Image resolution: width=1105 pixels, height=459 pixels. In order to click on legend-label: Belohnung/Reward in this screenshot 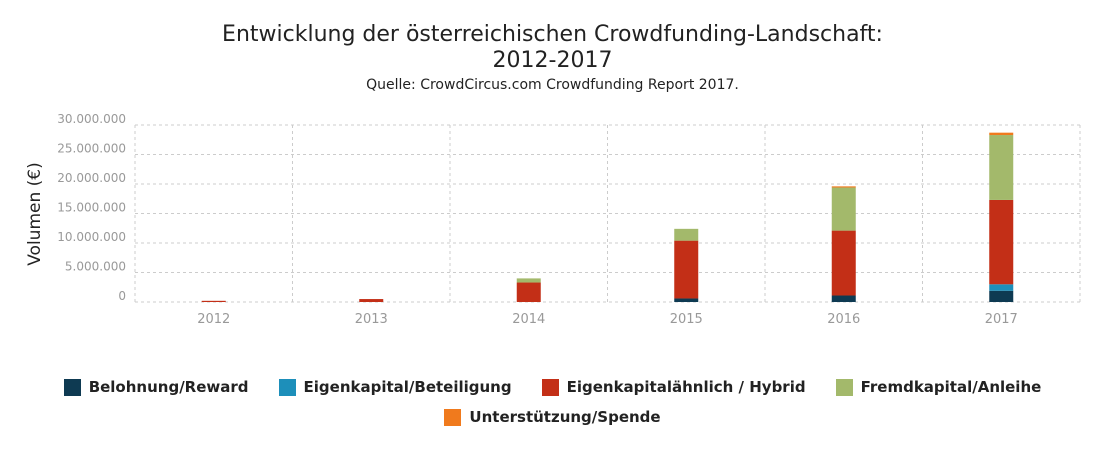, I will do `click(168, 387)`.